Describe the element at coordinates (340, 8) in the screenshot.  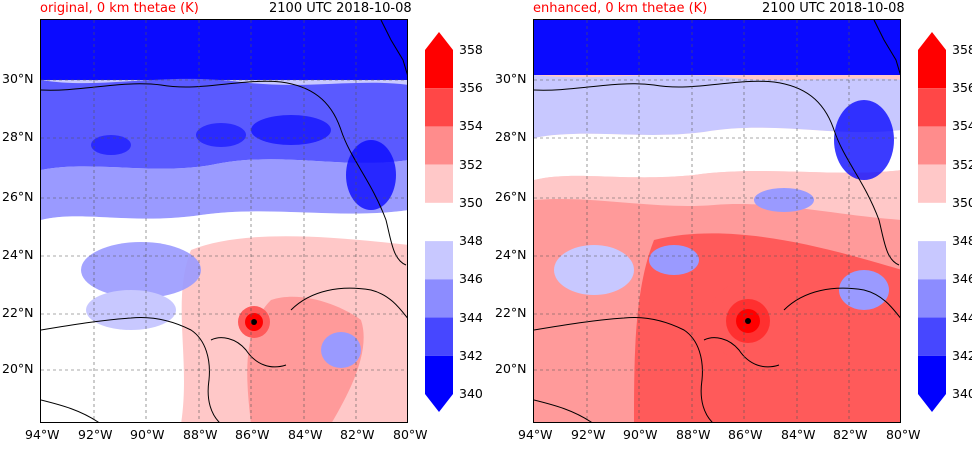
I see `left-panel-time: 2100 UTC 2018-10-08` at that location.